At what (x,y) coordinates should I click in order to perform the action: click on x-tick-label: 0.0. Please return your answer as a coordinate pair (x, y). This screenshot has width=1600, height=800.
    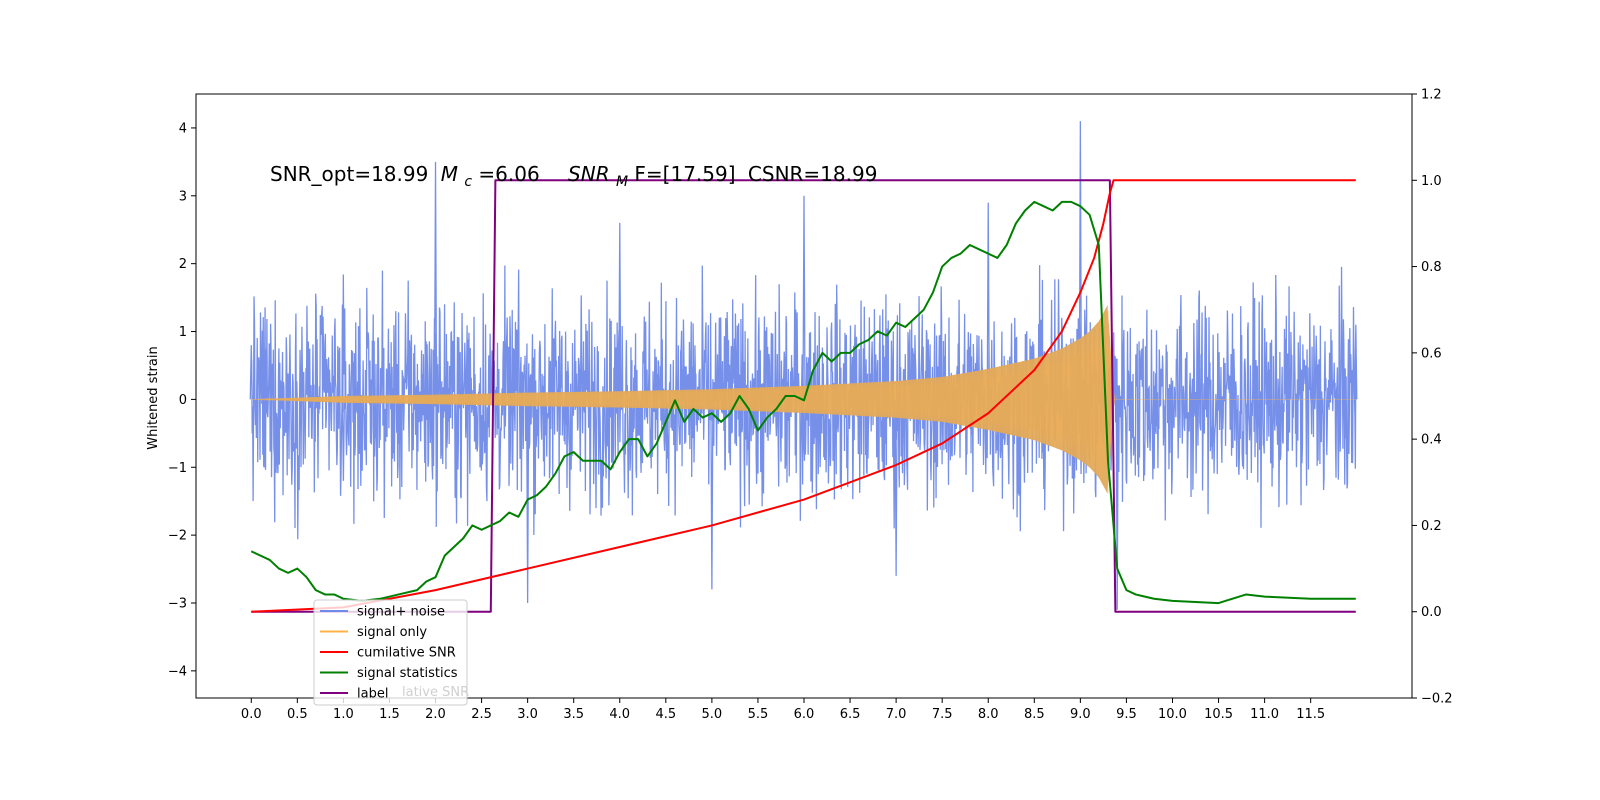
    Looking at the image, I should click on (251, 714).